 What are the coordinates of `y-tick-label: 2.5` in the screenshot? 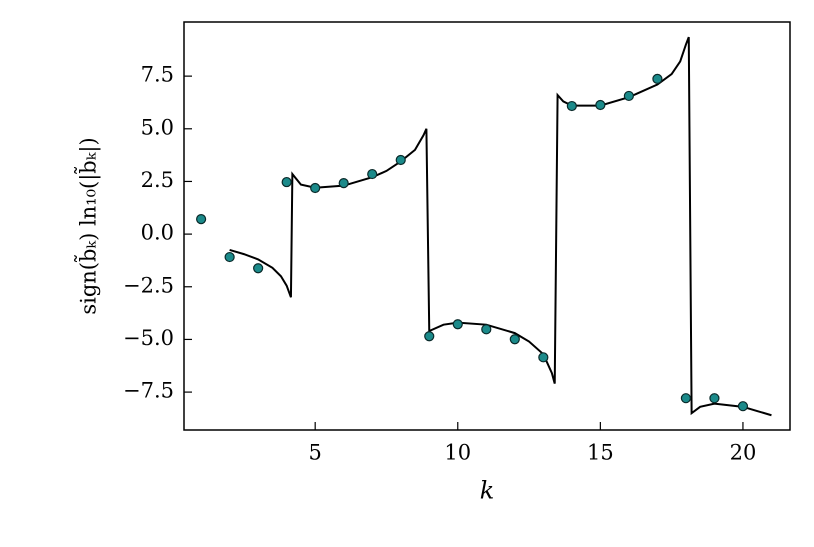 It's located at (157, 180).